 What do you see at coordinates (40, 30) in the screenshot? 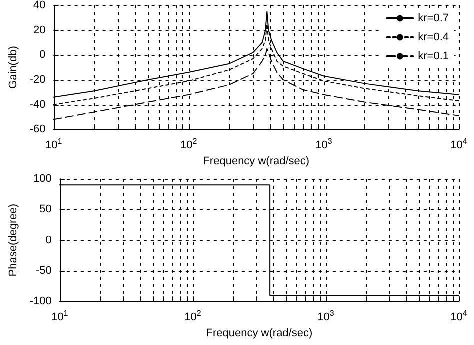
I see `y-tick-label: 20` at bounding box center [40, 30].